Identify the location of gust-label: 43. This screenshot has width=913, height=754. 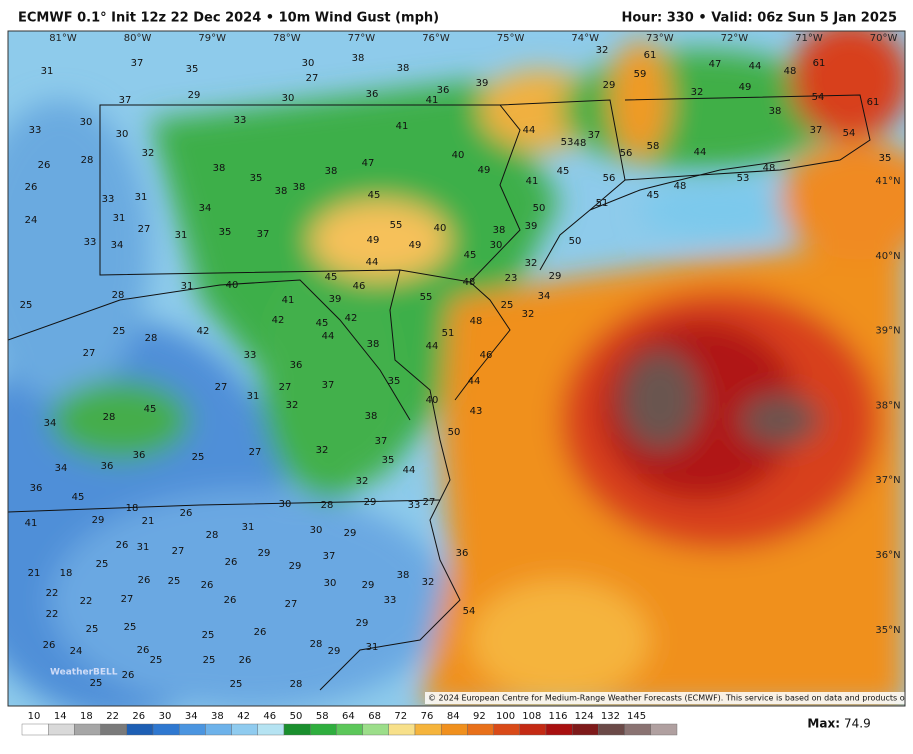
(476, 411).